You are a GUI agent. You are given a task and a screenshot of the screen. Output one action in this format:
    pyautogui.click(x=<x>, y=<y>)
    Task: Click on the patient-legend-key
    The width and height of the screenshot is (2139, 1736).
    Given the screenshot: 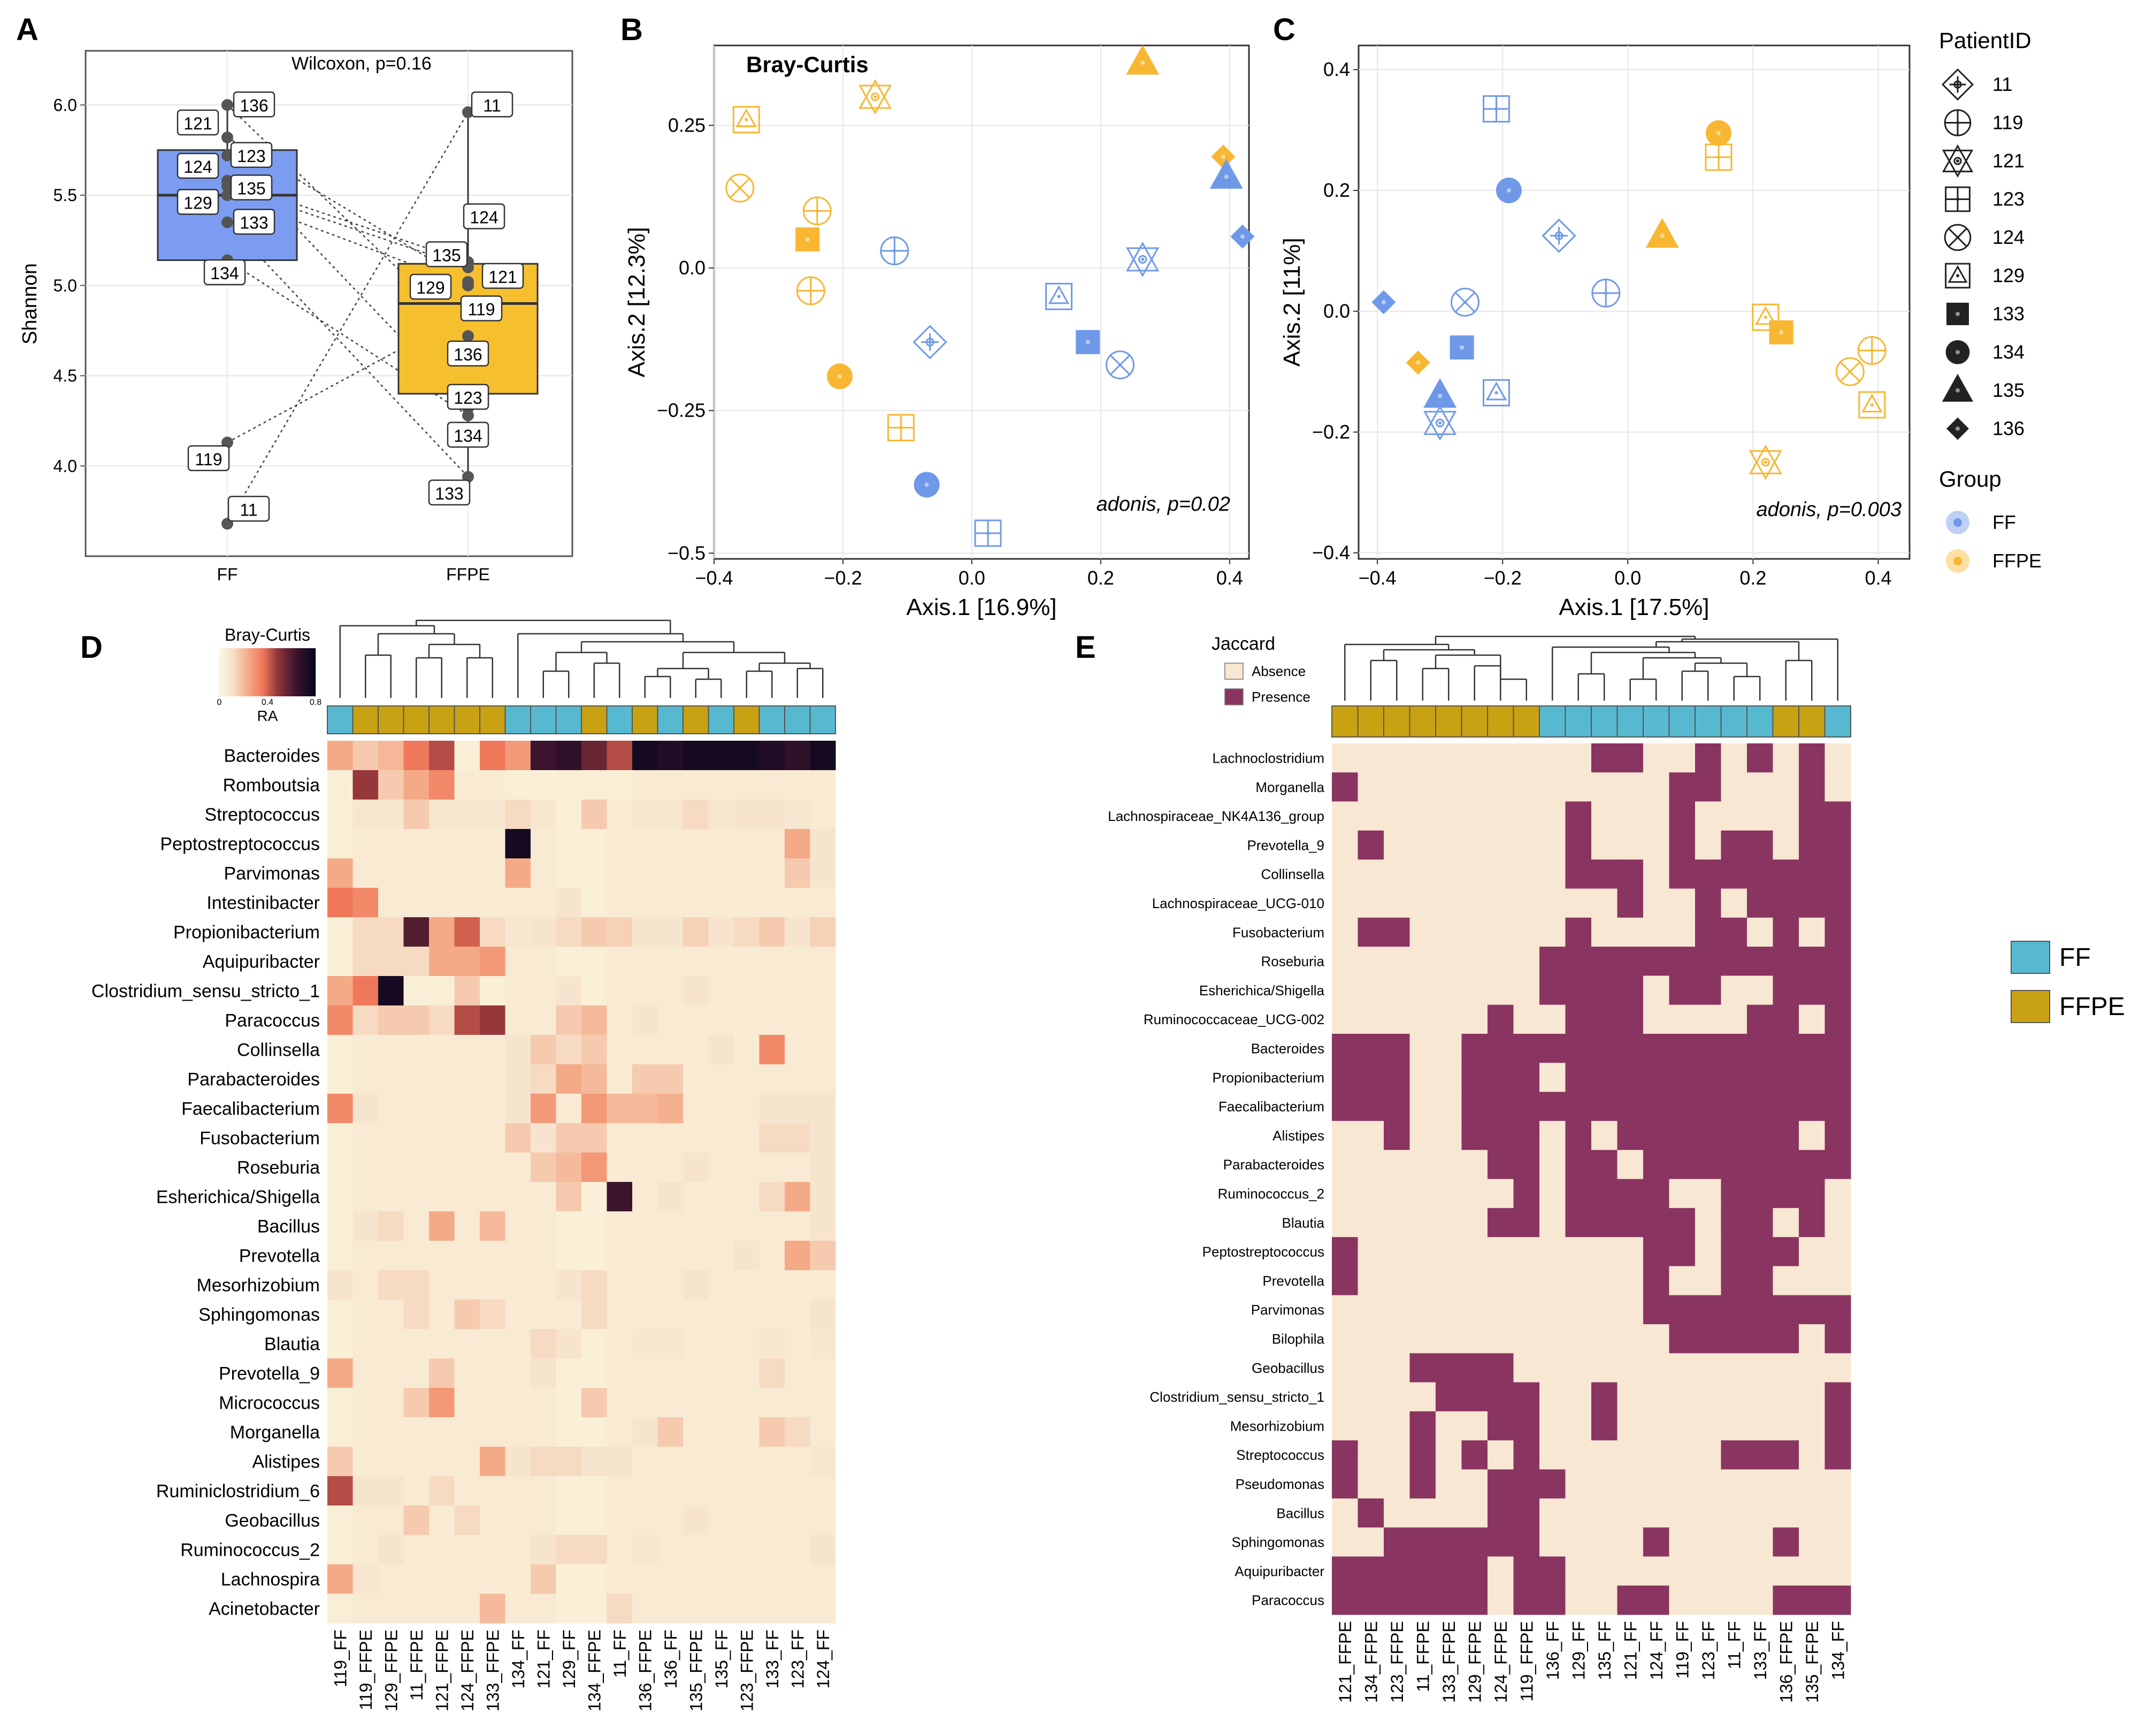 What is the action you would take?
    pyautogui.click(x=1958, y=388)
    